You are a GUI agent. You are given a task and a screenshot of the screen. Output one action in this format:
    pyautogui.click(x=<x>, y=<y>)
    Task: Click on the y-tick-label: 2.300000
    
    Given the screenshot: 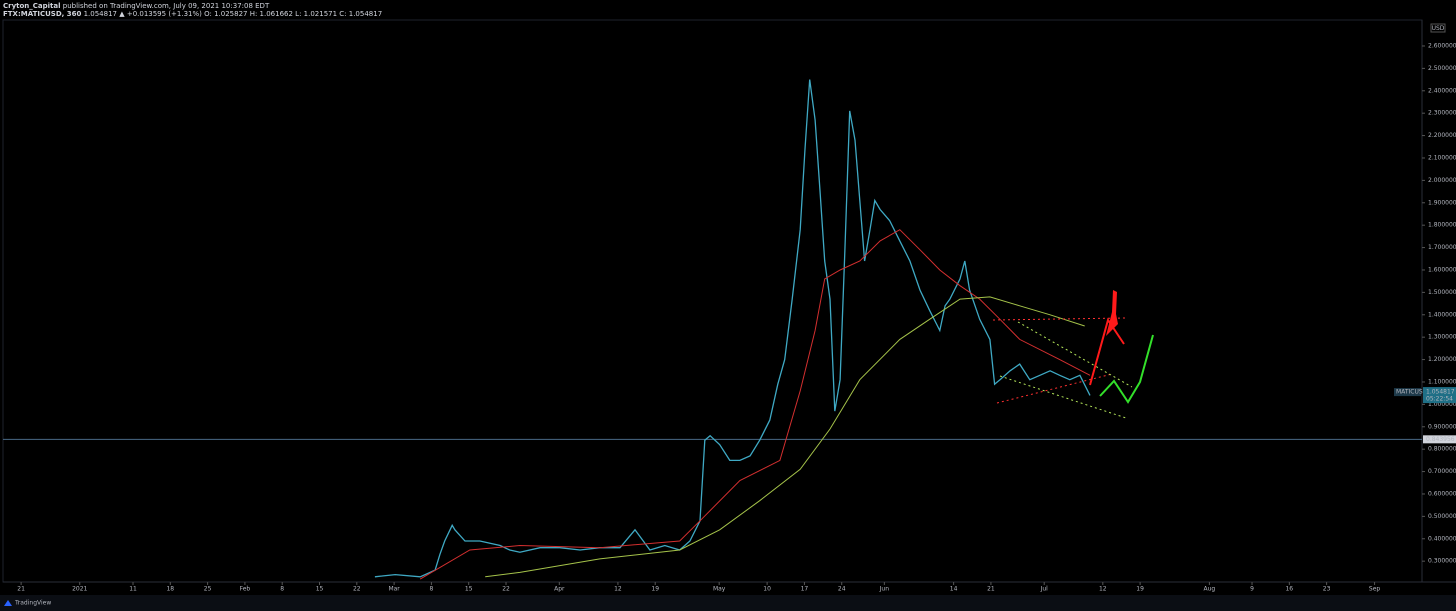 What is the action you would take?
    pyautogui.click(x=1442, y=113)
    